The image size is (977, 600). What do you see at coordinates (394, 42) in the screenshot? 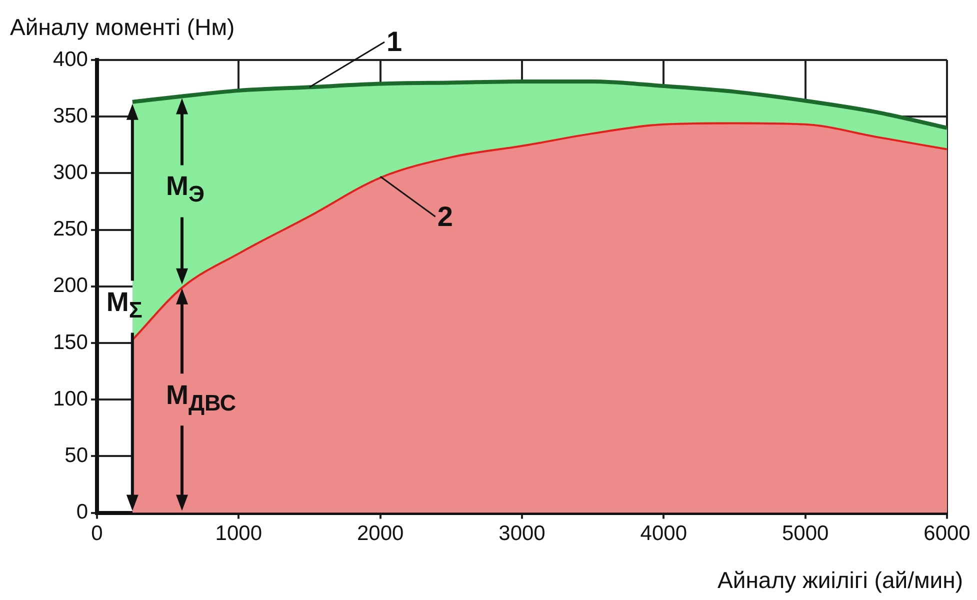
I see `annotation: 1` at bounding box center [394, 42].